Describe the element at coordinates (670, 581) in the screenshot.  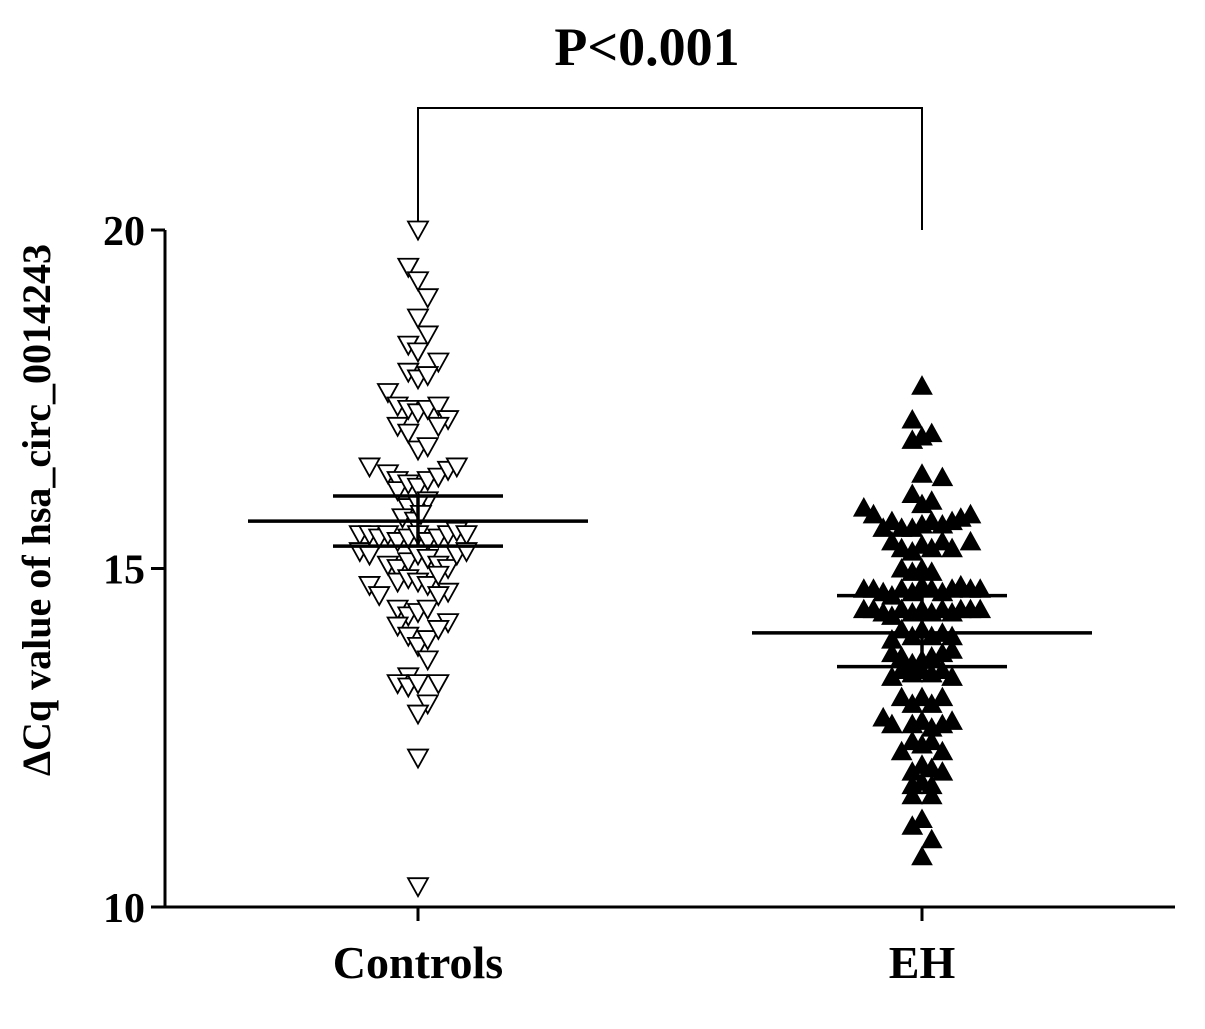
I see `summary-bars` at that location.